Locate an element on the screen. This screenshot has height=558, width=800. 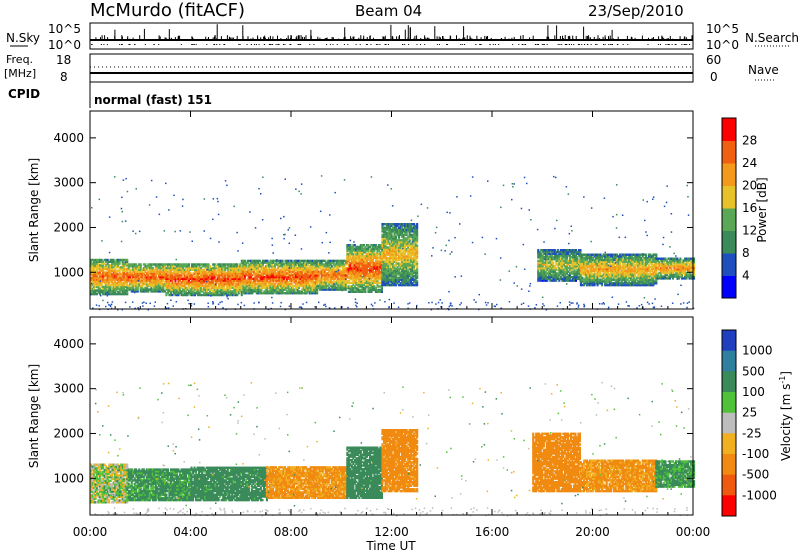
noise-left-tick-low: 10^0 is located at coordinates (64, 45).